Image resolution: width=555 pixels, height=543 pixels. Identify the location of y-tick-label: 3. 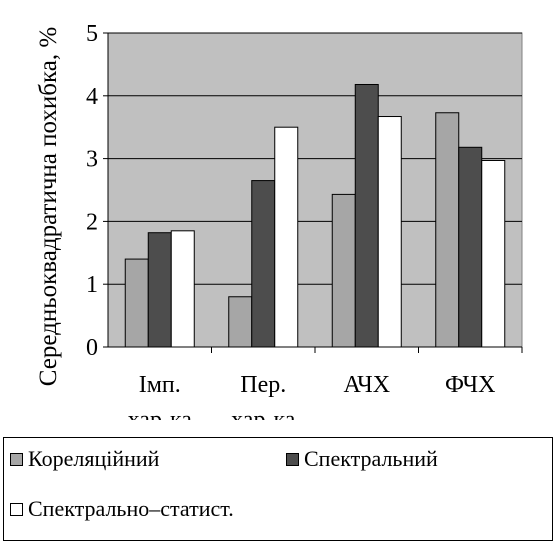
(92, 160).